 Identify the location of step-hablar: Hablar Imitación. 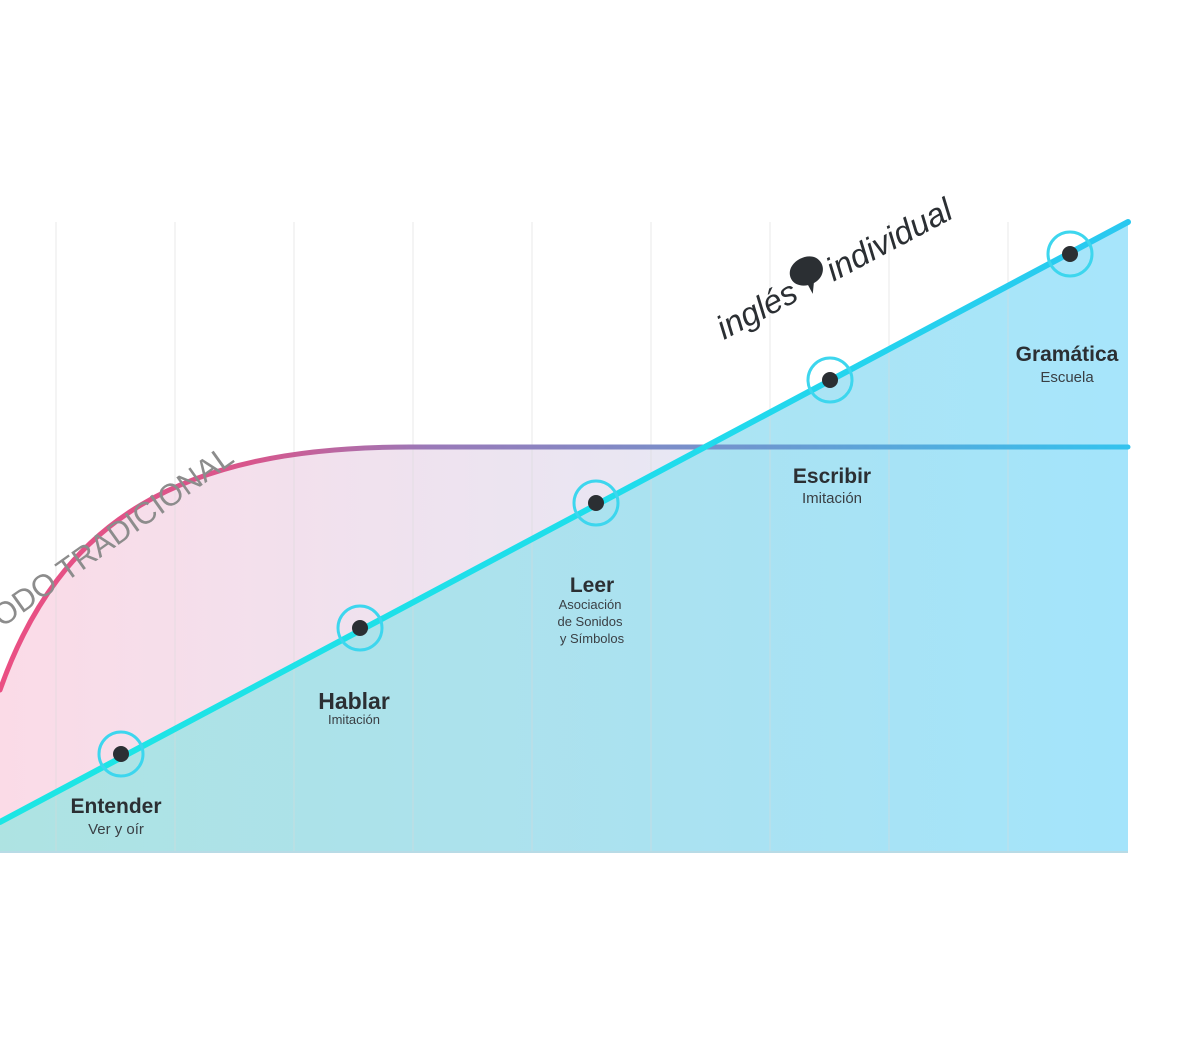
(354, 707).